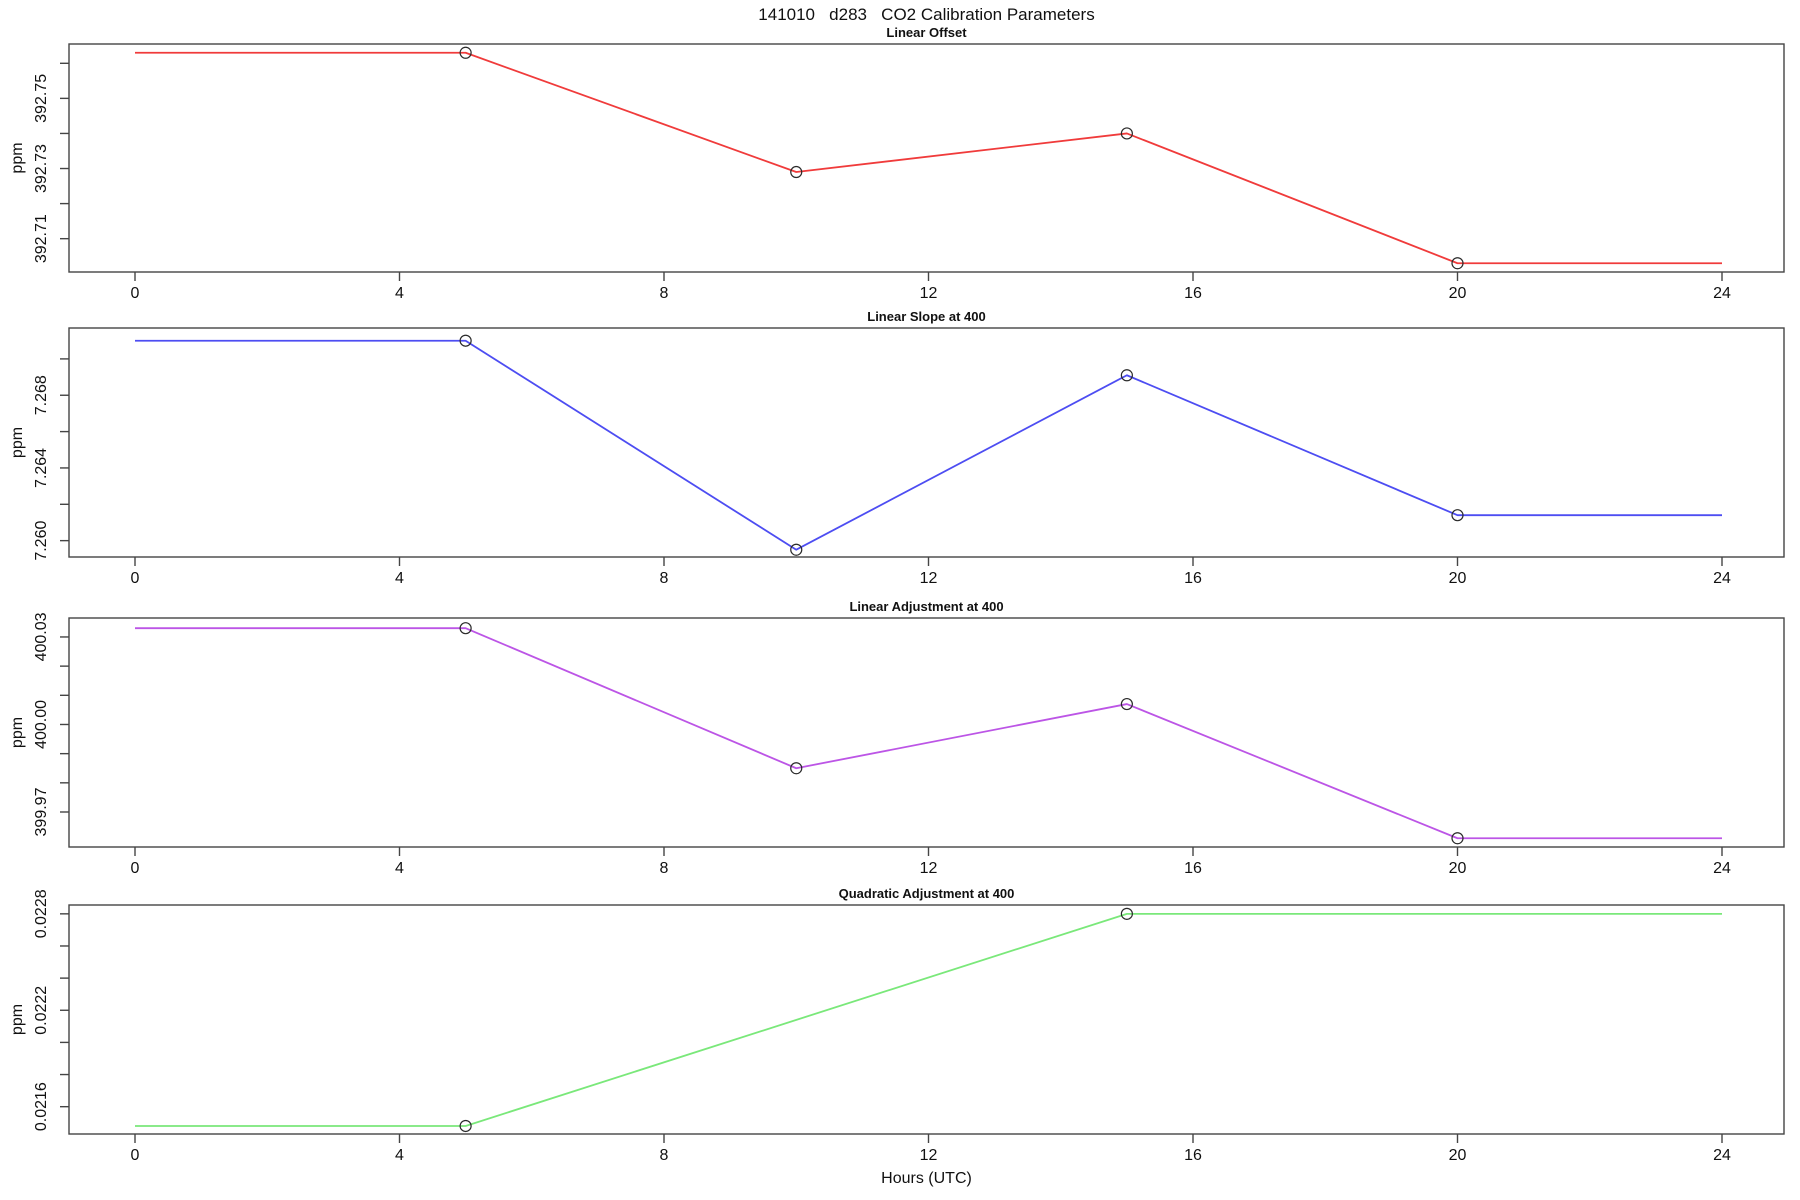  I want to click on y-tick-label: 399.97, so click(41, 811).